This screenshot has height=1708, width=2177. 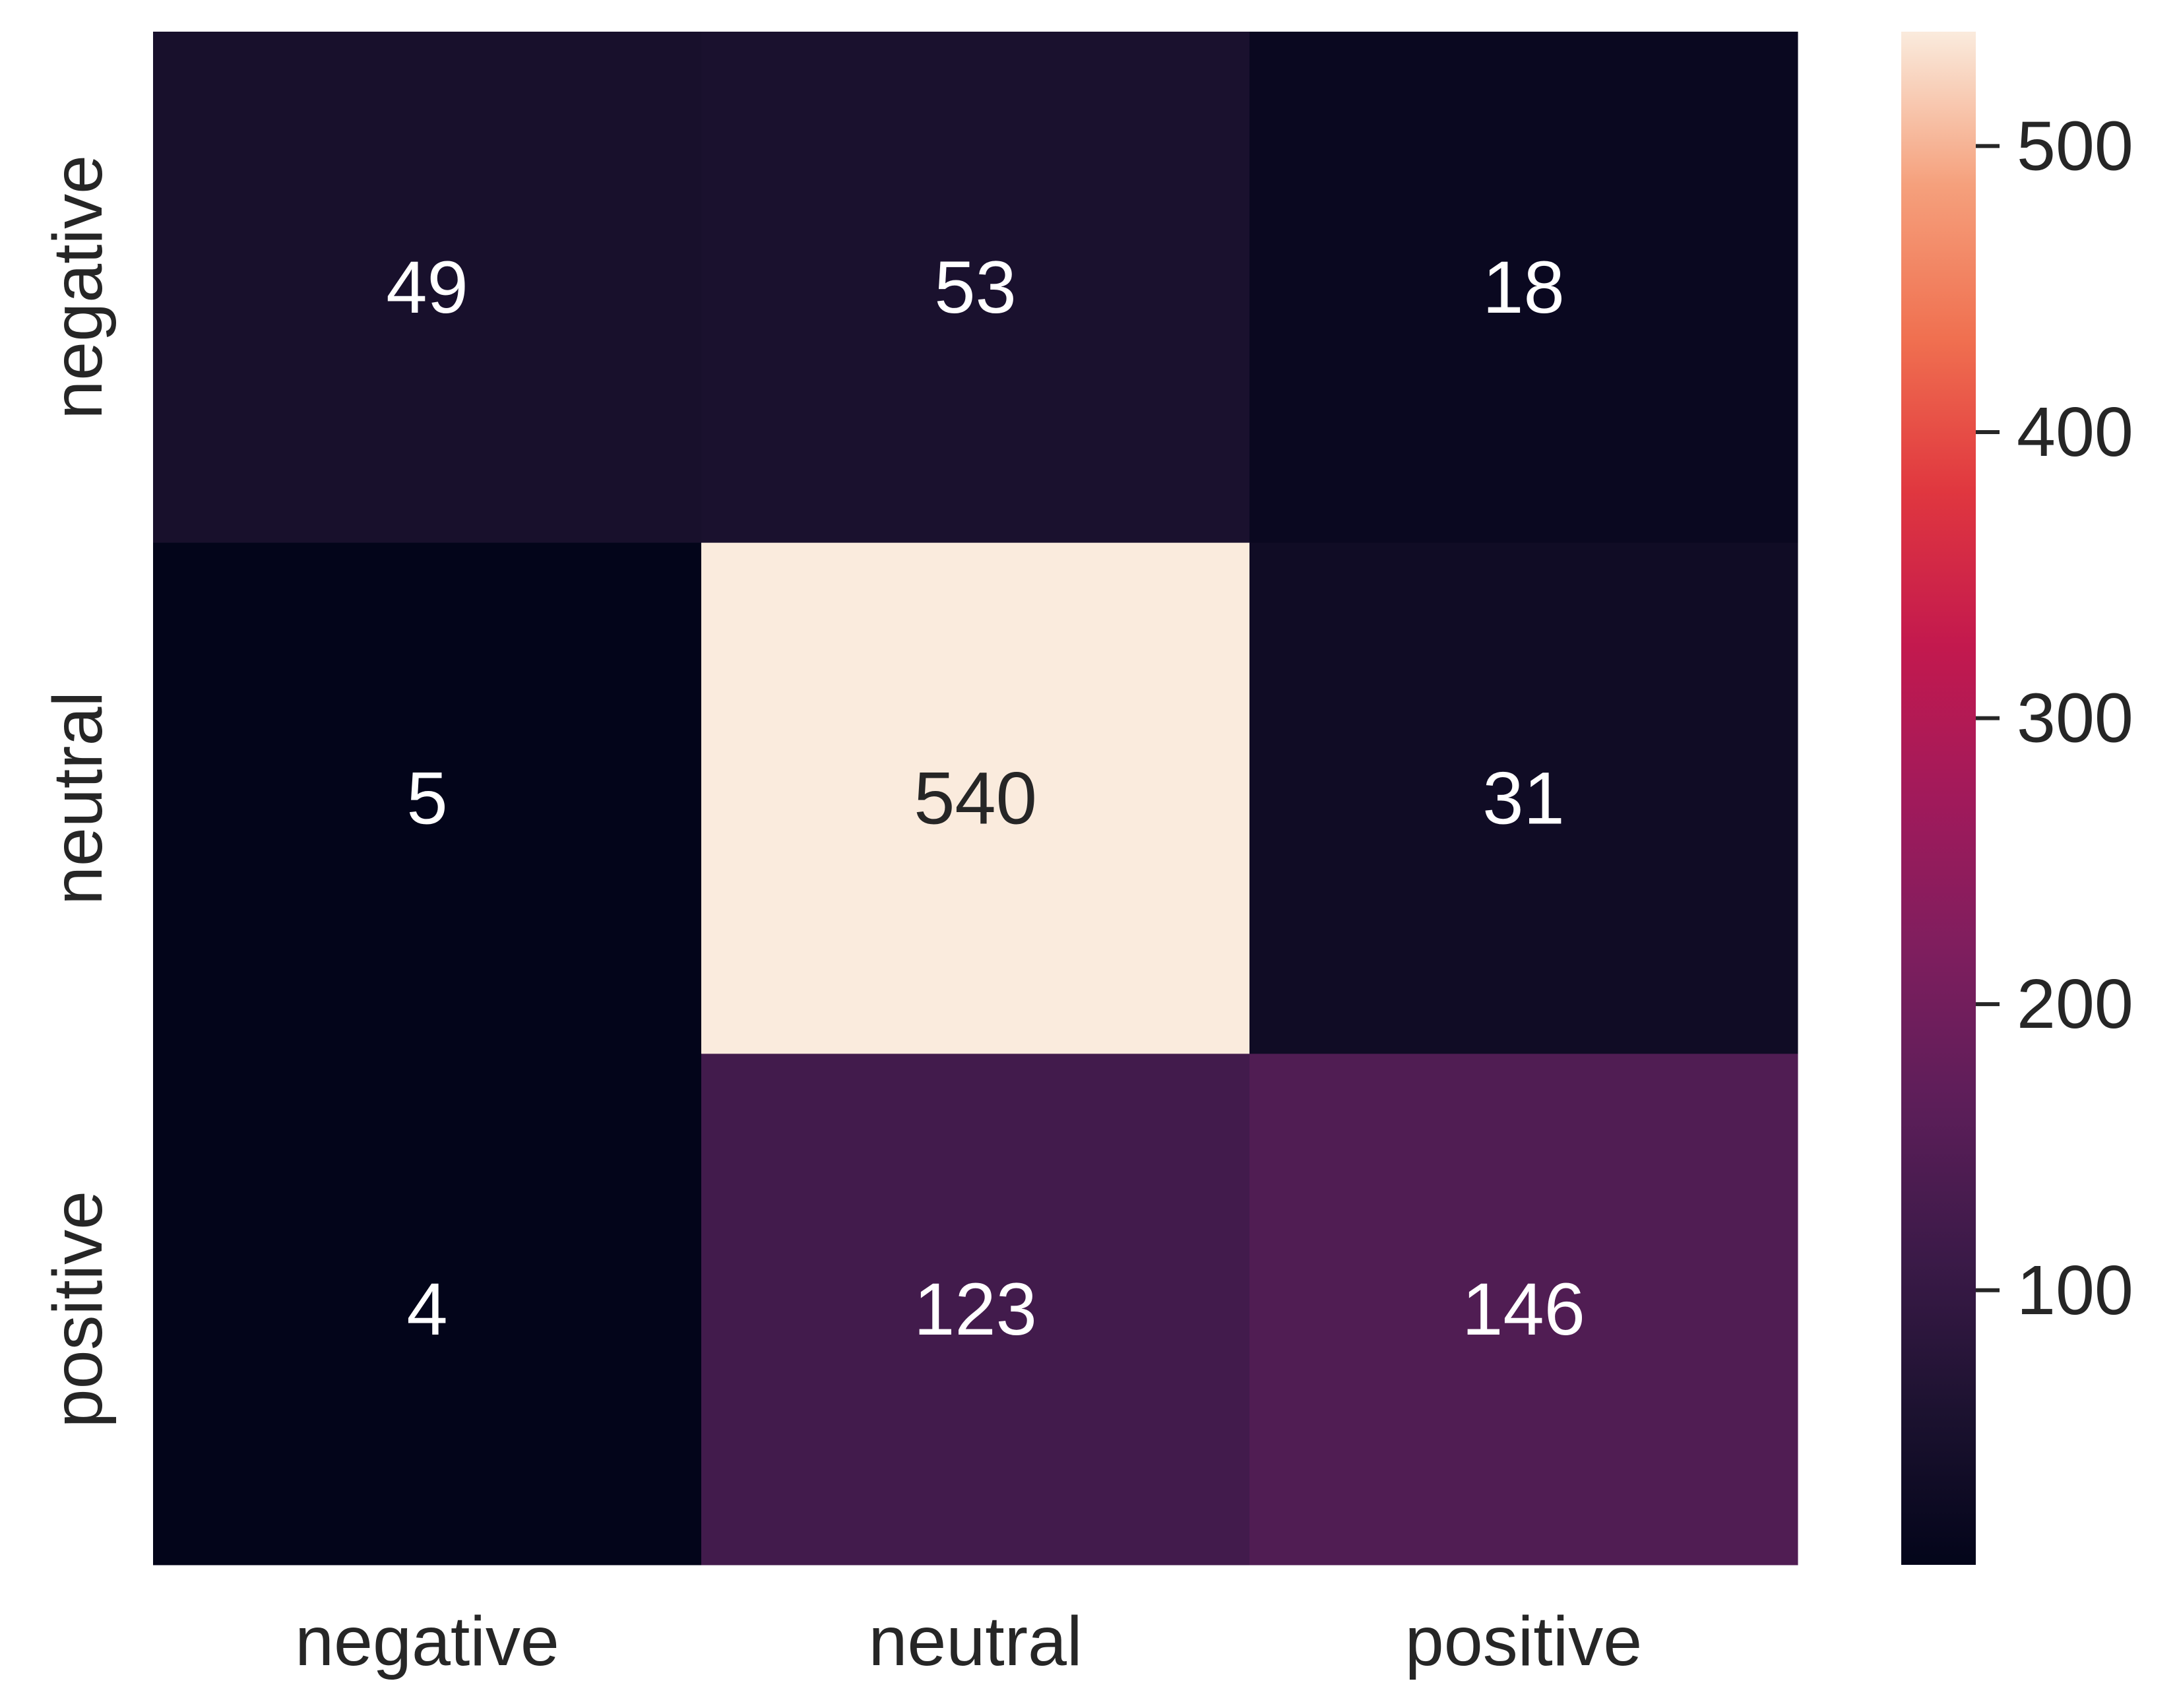 I want to click on heatmap-cell-negative-neutral, so click(x=975, y=288).